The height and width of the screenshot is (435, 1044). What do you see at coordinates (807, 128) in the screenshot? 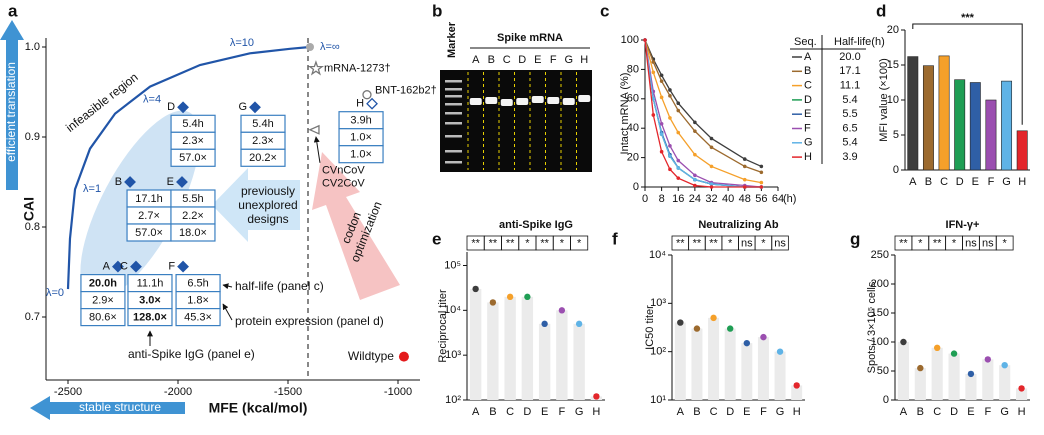
I see `legend-label: F` at bounding box center [807, 128].